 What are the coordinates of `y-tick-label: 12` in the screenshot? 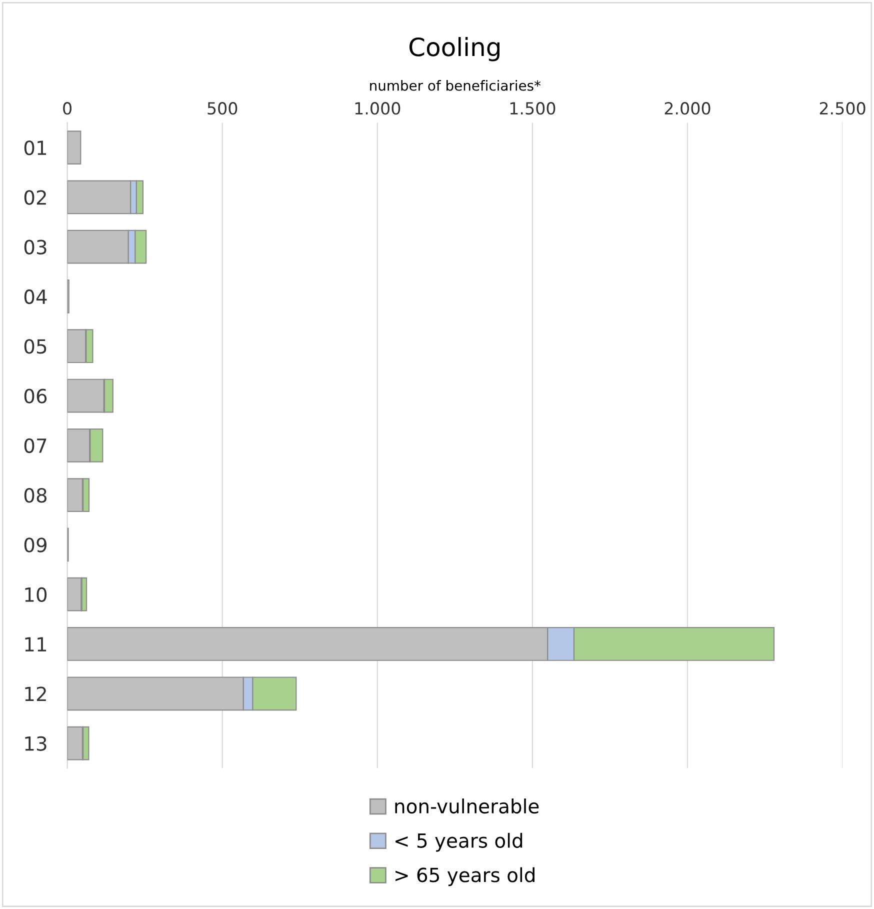 It's located at (35, 694).